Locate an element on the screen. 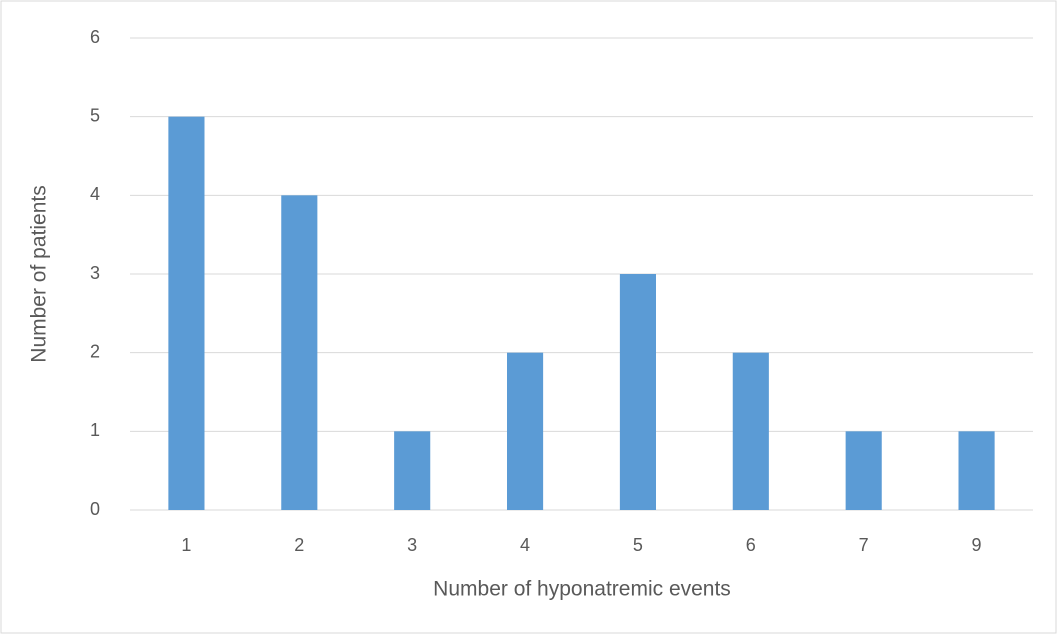 The height and width of the screenshot is (641, 1059). y-tick-label: 3 is located at coordinates (95, 273).